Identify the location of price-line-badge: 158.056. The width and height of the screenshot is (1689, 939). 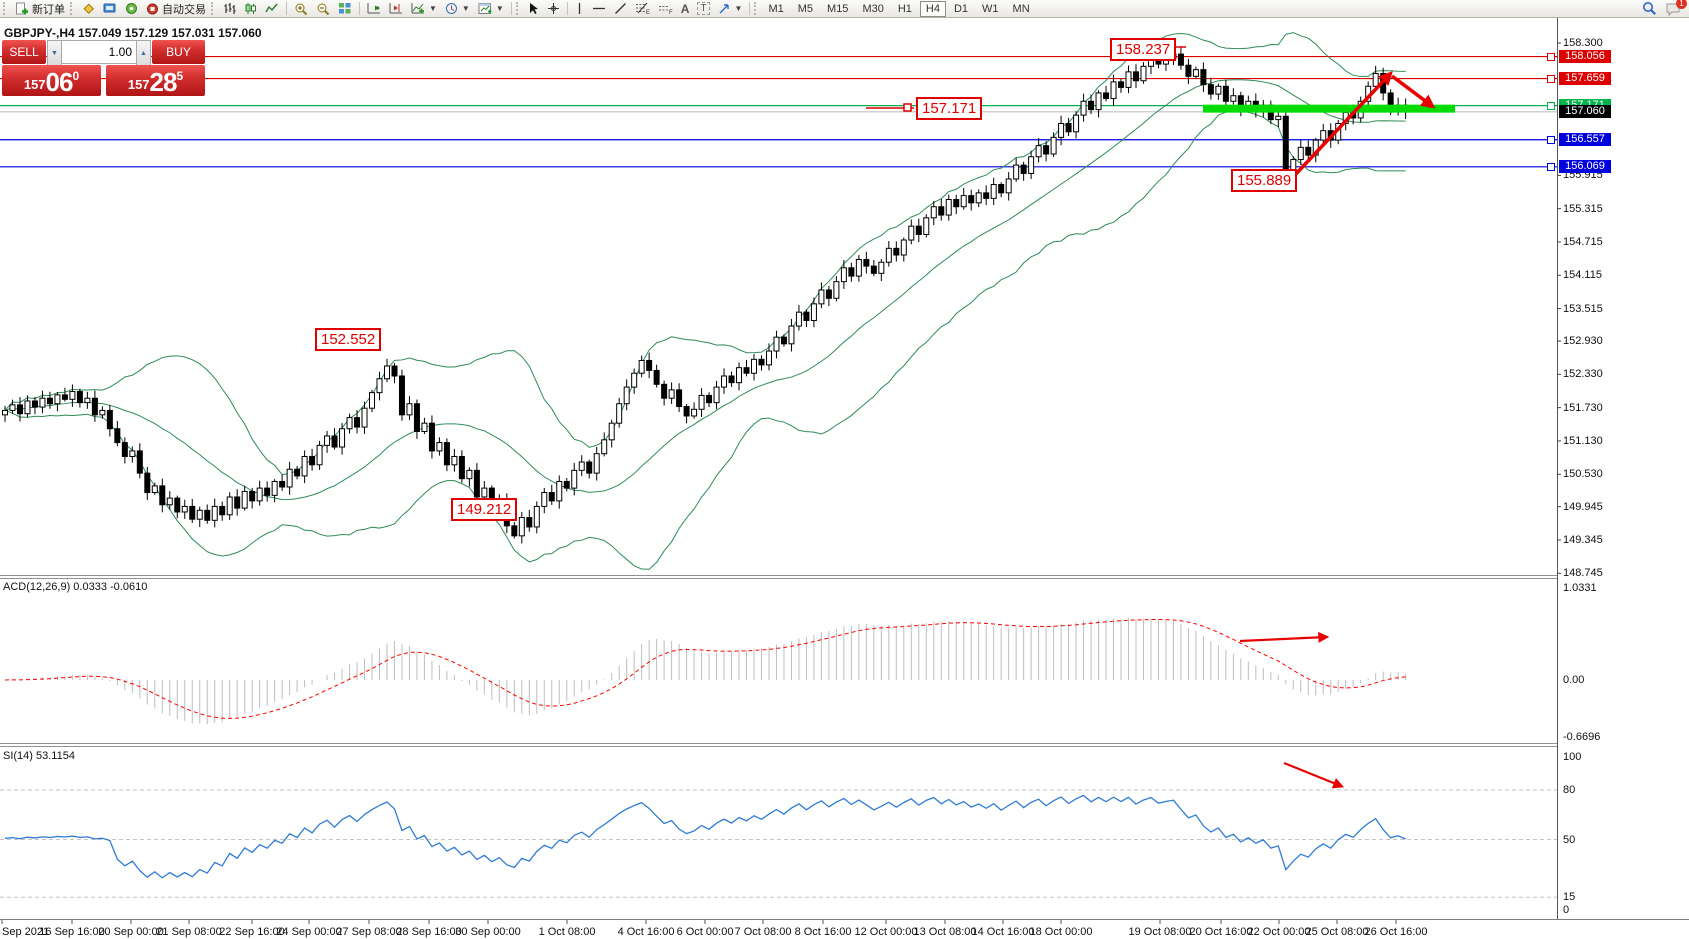
(1585, 57).